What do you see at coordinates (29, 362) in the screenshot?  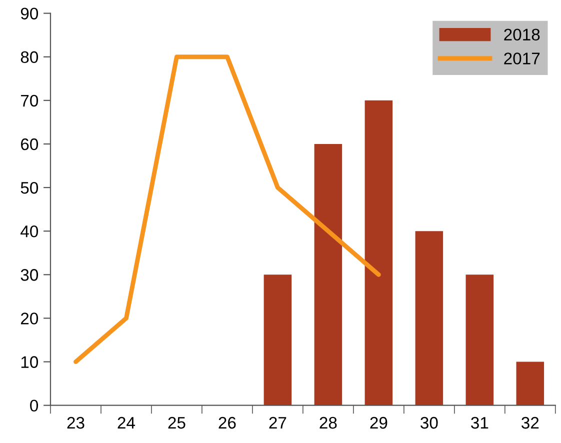 I see `y-tick-label: 10` at bounding box center [29, 362].